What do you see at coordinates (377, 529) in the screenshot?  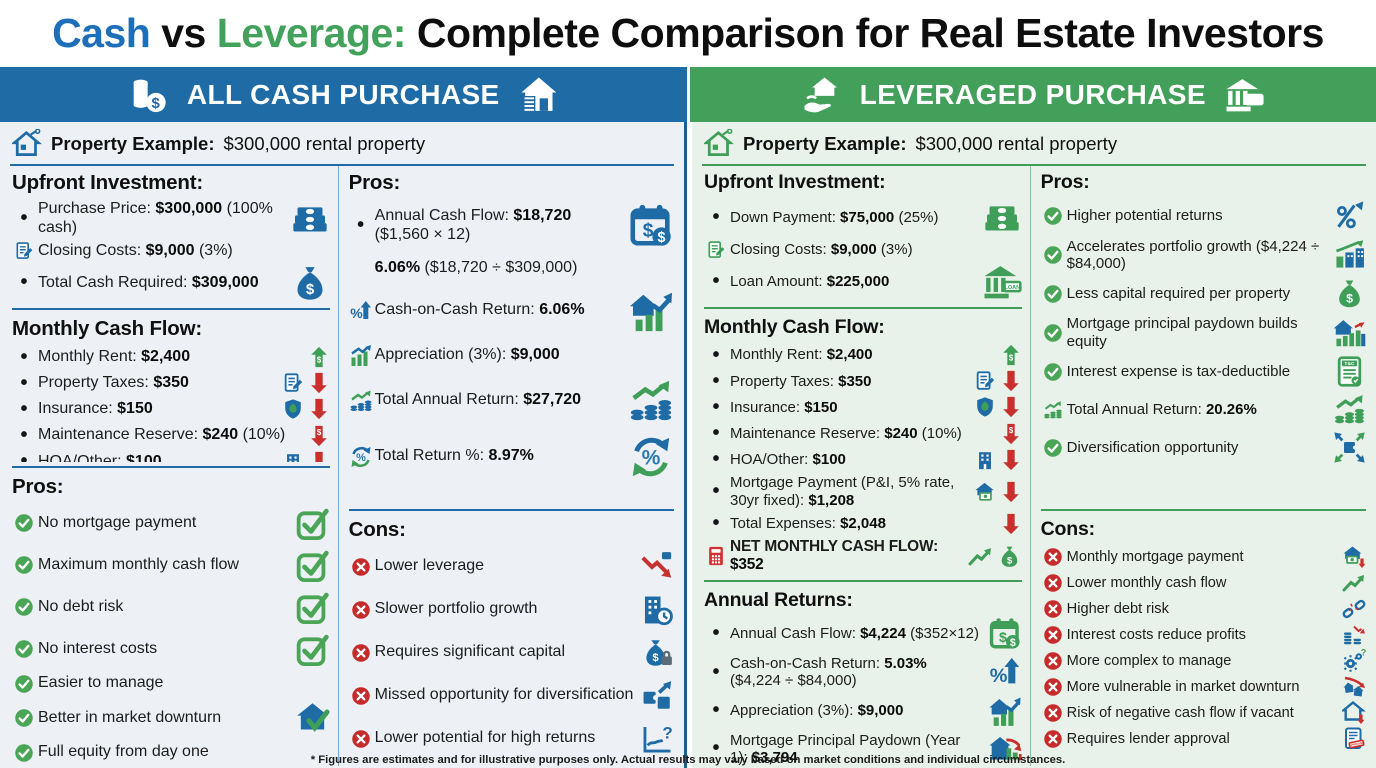 I see `section-heading: Cons:` at bounding box center [377, 529].